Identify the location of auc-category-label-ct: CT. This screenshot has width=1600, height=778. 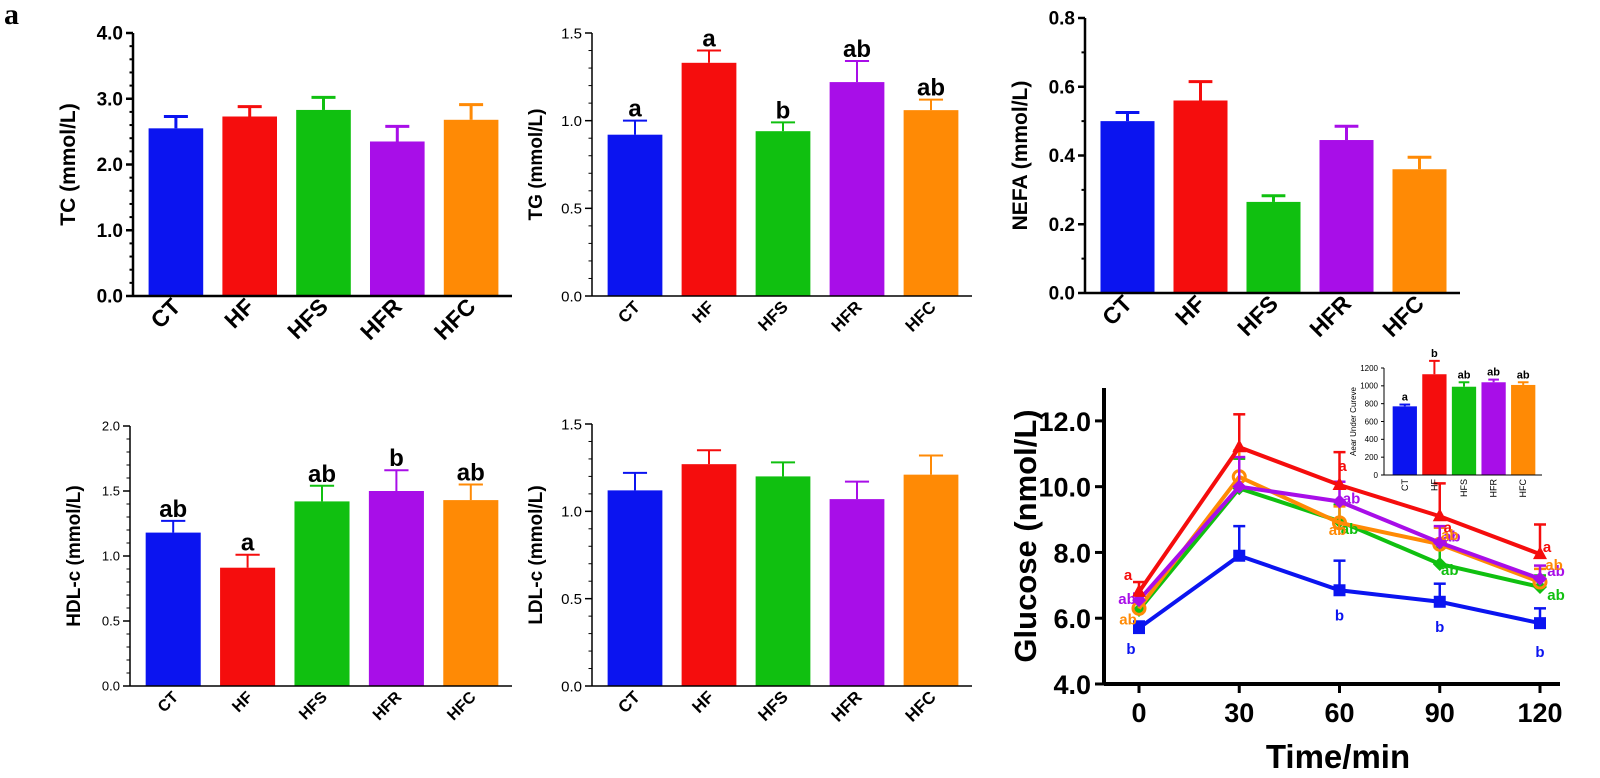
(1405, 485).